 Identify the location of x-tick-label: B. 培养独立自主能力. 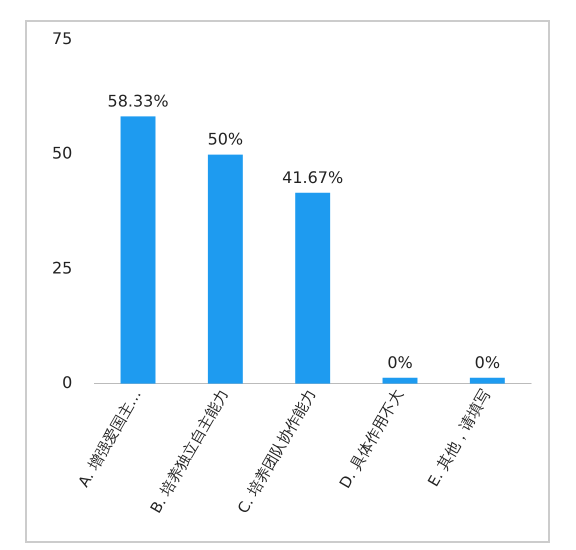
(189, 451).